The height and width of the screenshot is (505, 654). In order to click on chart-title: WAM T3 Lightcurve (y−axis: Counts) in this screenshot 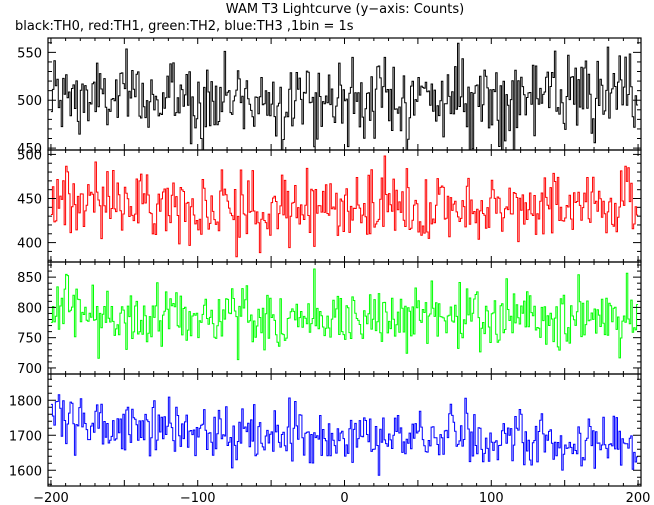, I will do `click(345, 9)`.